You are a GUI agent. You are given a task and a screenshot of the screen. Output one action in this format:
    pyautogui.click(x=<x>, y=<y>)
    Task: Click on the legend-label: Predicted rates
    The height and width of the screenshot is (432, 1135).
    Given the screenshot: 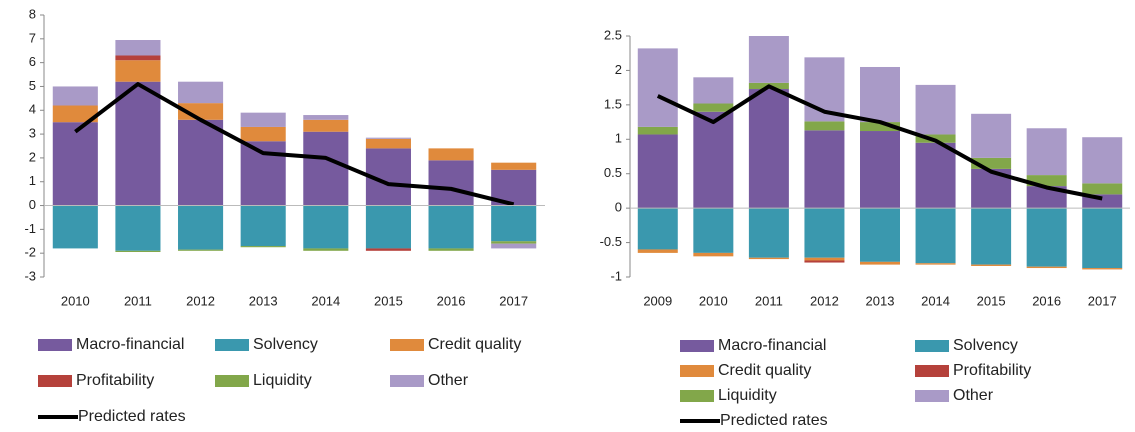 What is the action you would take?
    pyautogui.click(x=774, y=420)
    